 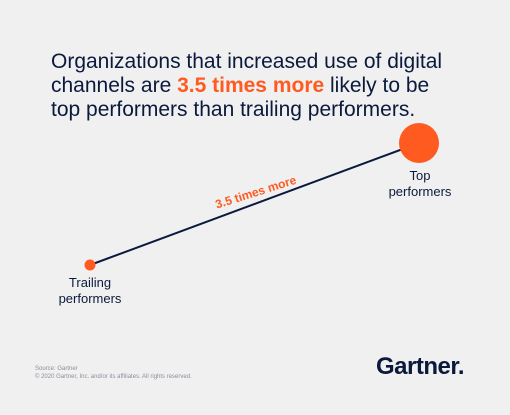 I want to click on logo-text: Gartner, so click(x=417, y=366).